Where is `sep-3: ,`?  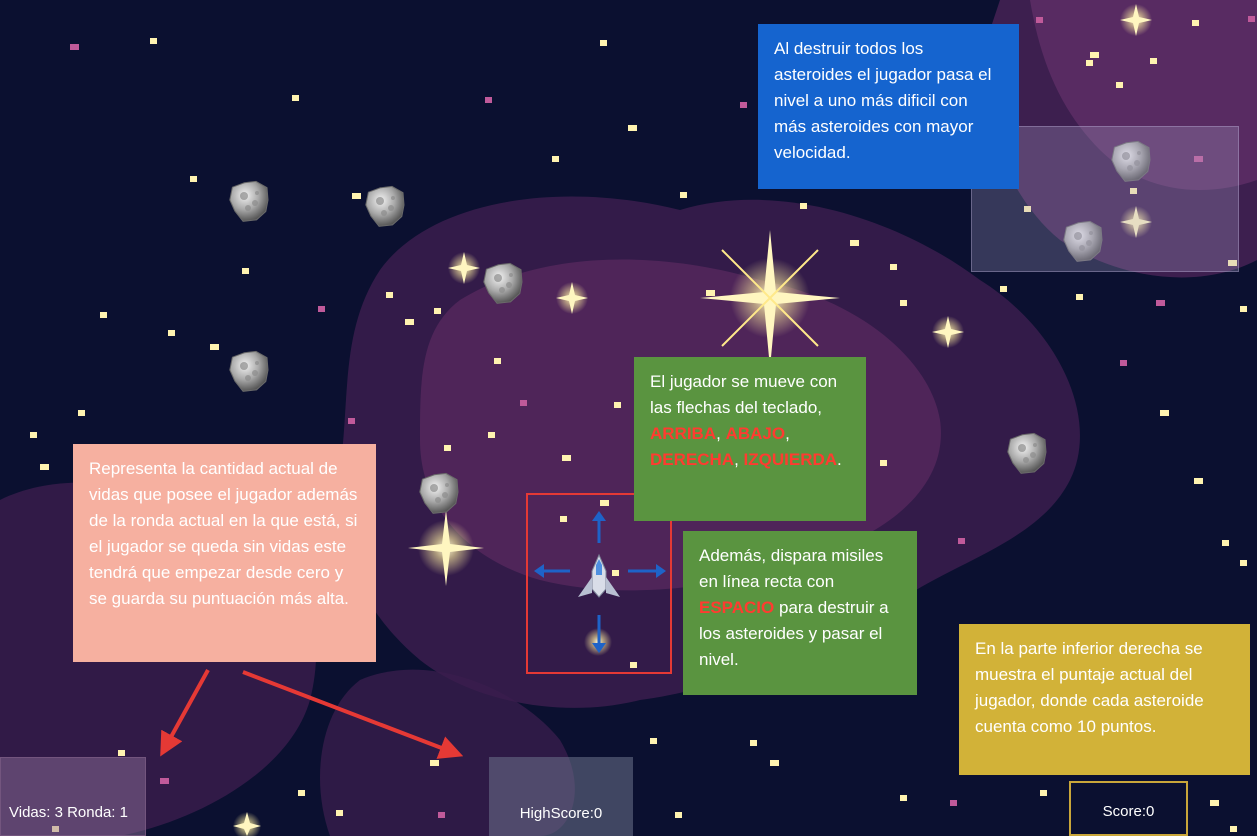
sep-3: , is located at coordinates (736, 459).